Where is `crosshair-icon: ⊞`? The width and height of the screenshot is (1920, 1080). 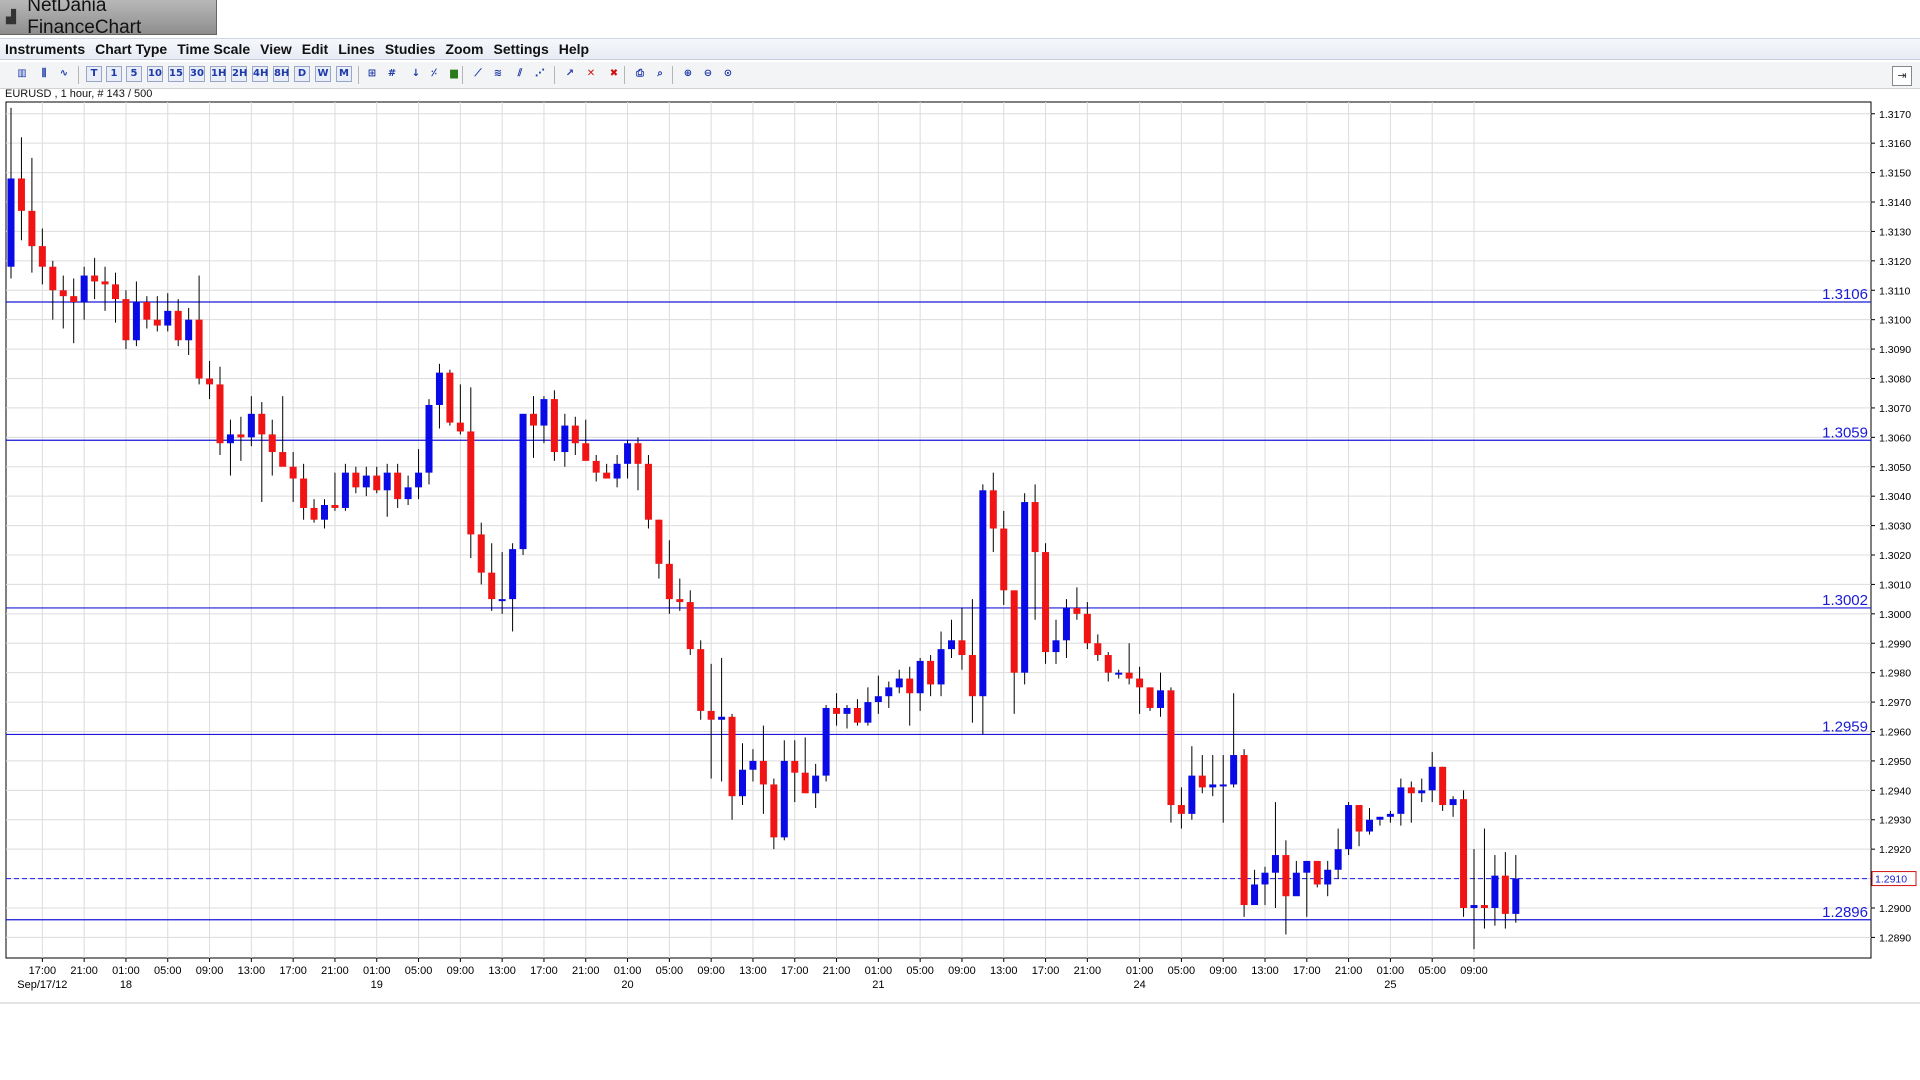 crosshair-icon: ⊞ is located at coordinates (372, 73).